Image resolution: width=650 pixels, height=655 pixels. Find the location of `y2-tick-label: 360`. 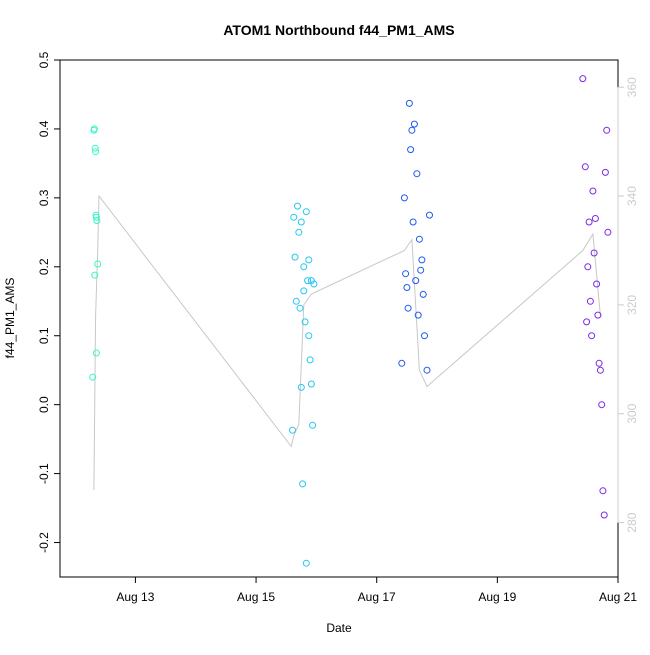

y2-tick-label: 360 is located at coordinates (632, 87).